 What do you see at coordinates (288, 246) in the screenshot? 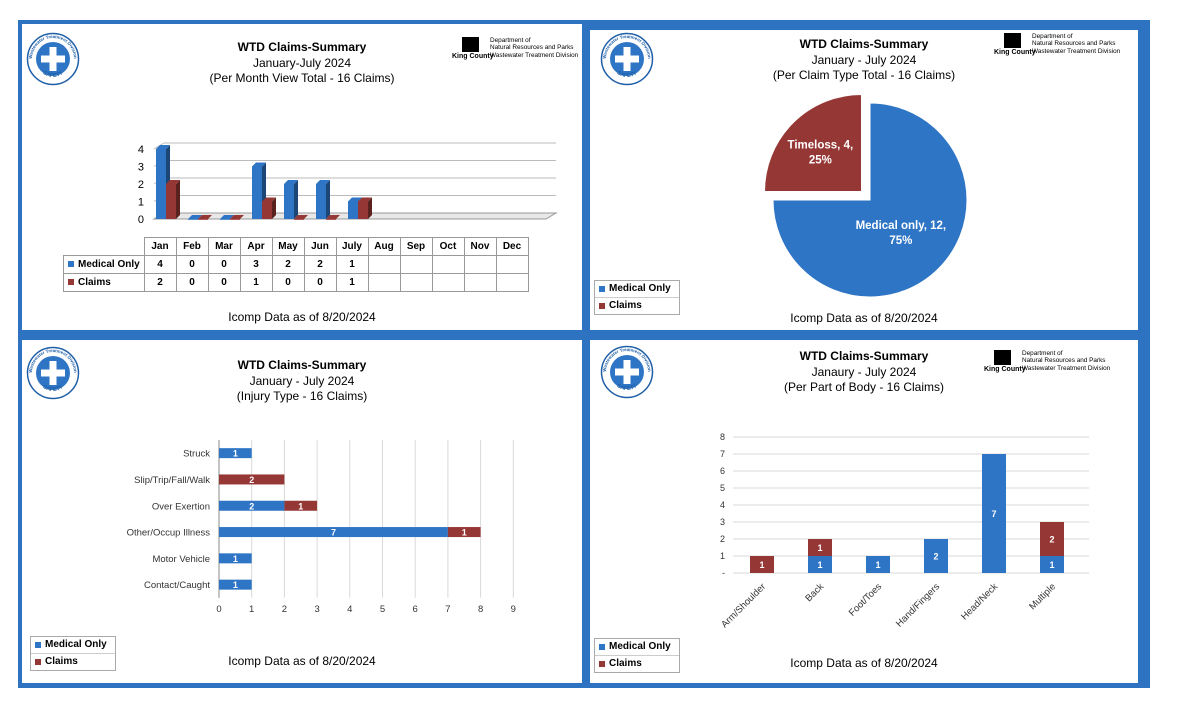
I see `x-tick-label: May` at bounding box center [288, 246].